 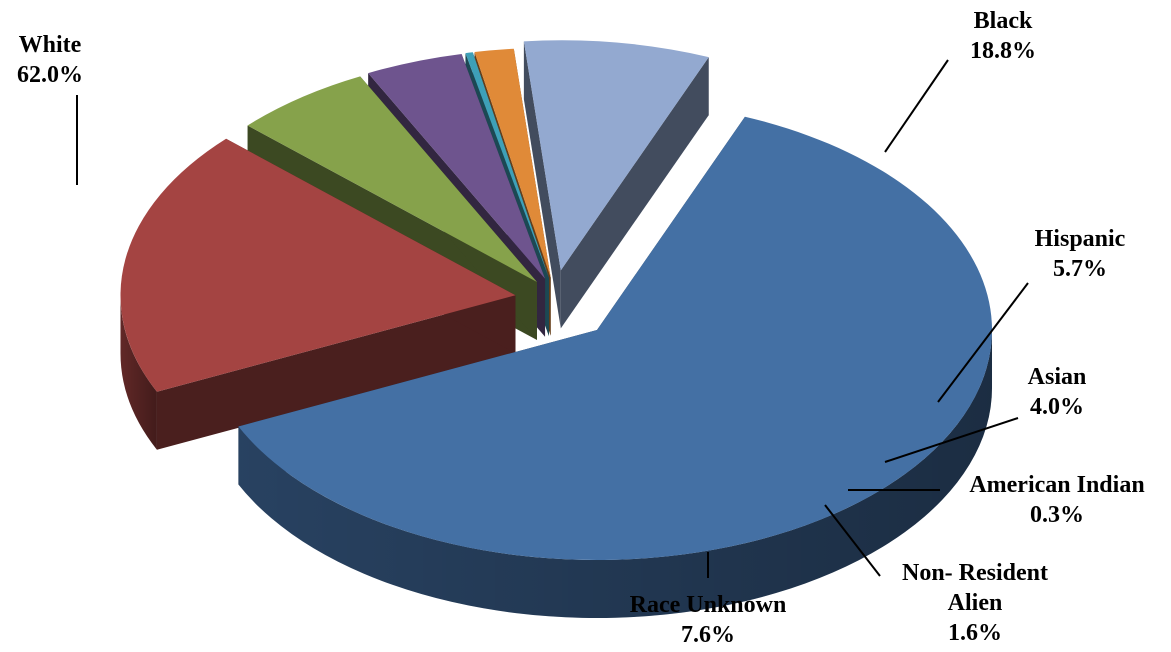 What do you see at coordinates (1080, 239) in the screenshot?
I see `category-label-hispanic: Hispanic` at bounding box center [1080, 239].